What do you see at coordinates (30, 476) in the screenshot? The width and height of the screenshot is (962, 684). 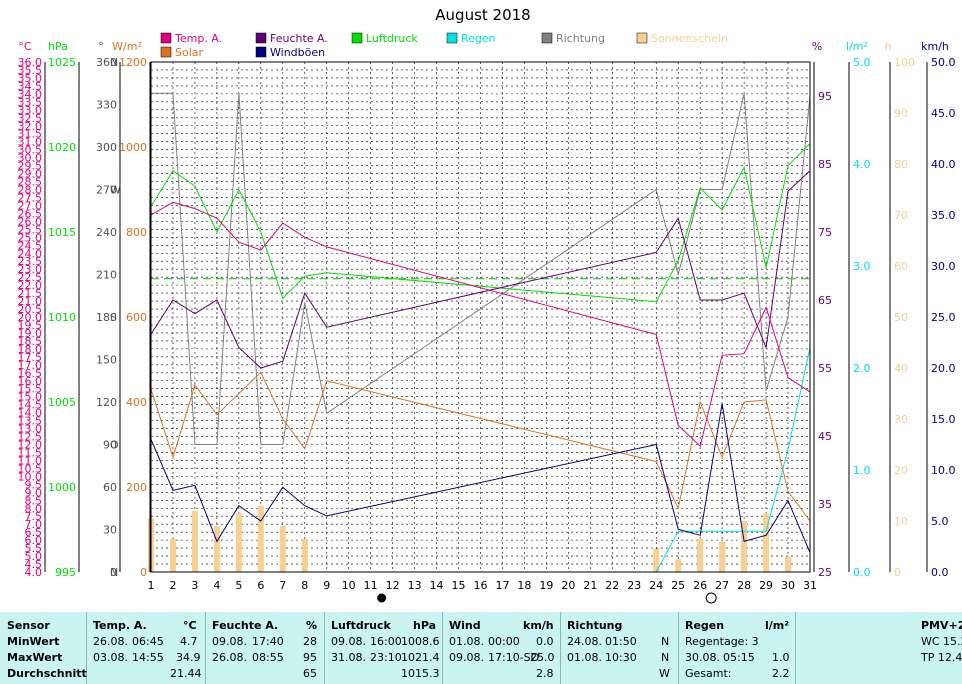 I see `axis-tick-temp: 10.0` at bounding box center [30, 476].